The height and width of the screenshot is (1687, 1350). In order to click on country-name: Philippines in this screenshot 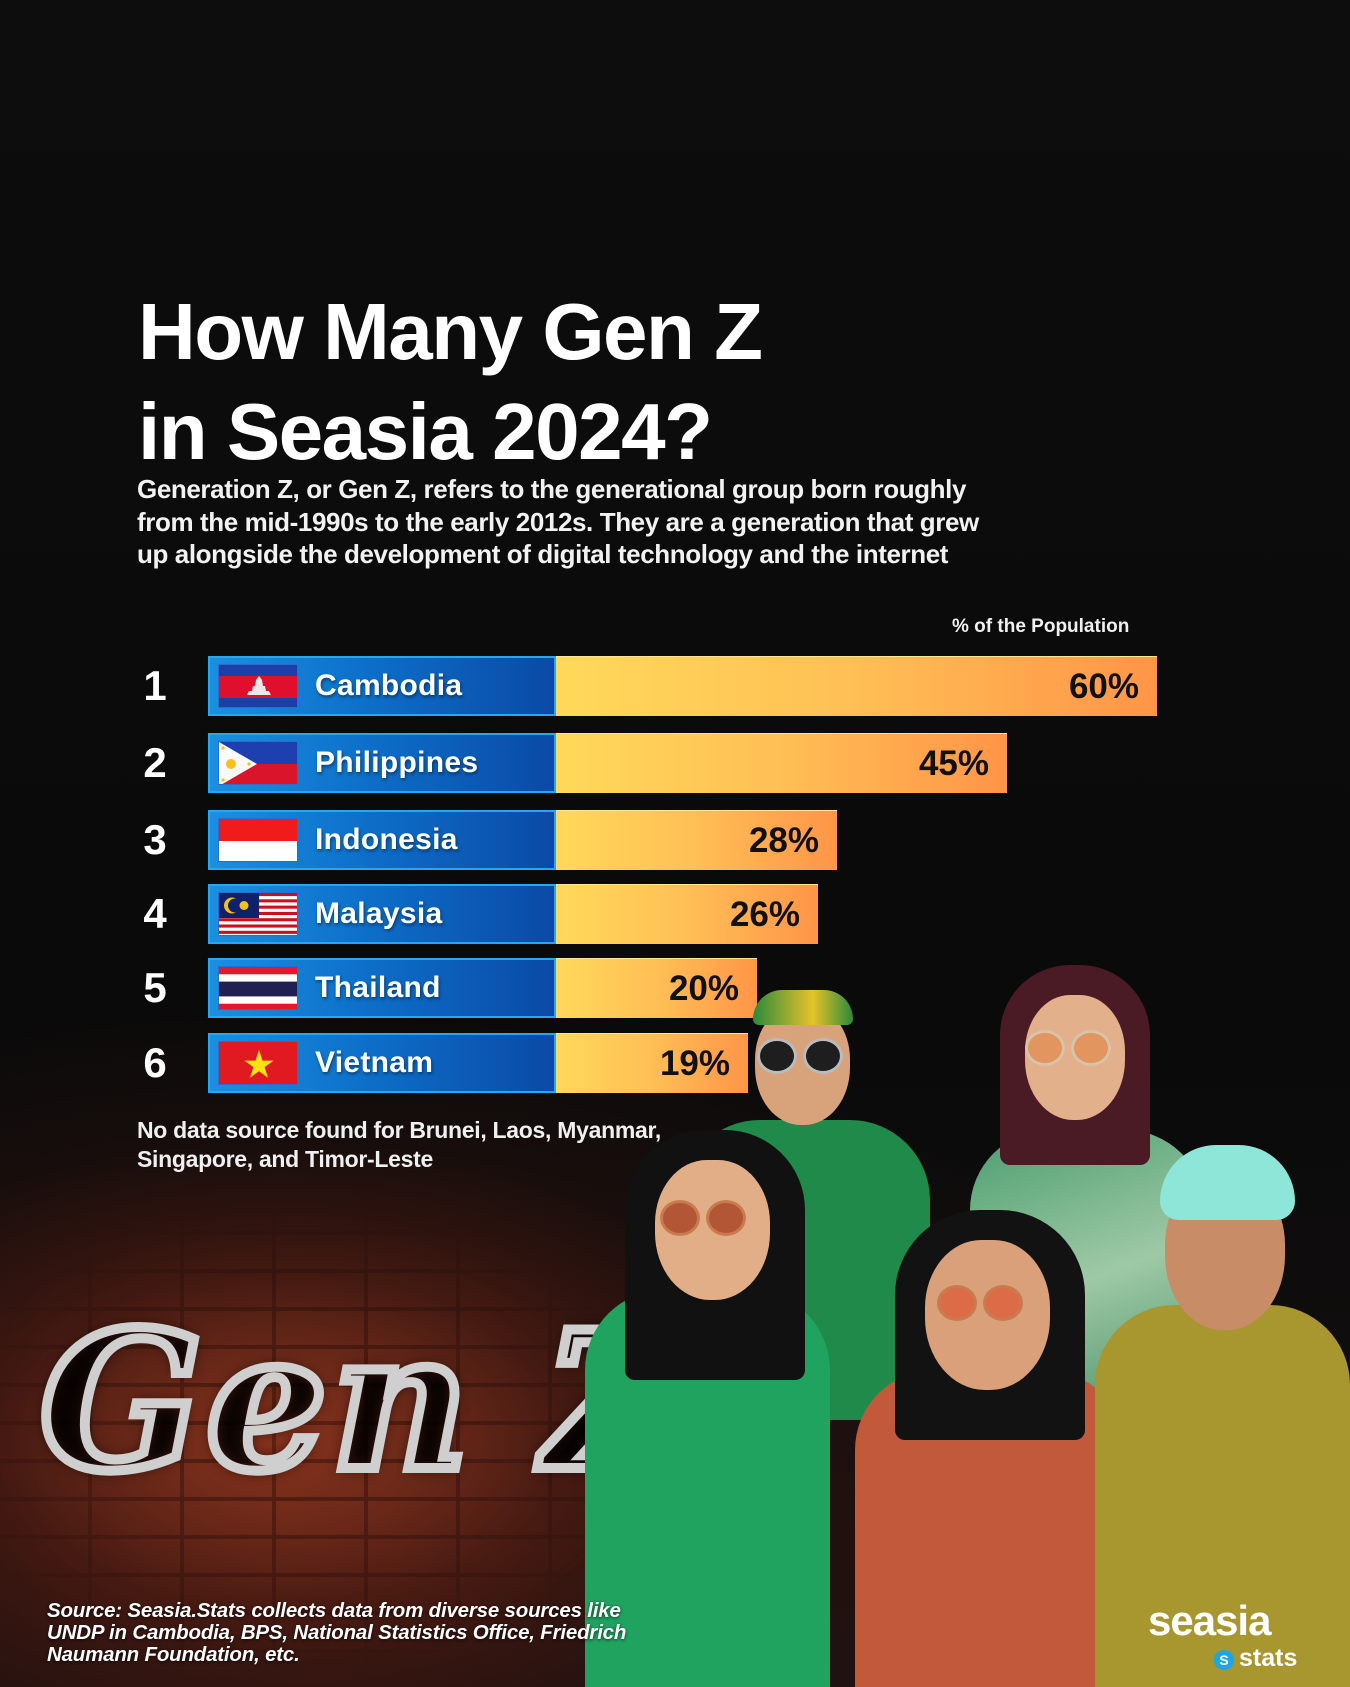, I will do `click(397, 762)`.